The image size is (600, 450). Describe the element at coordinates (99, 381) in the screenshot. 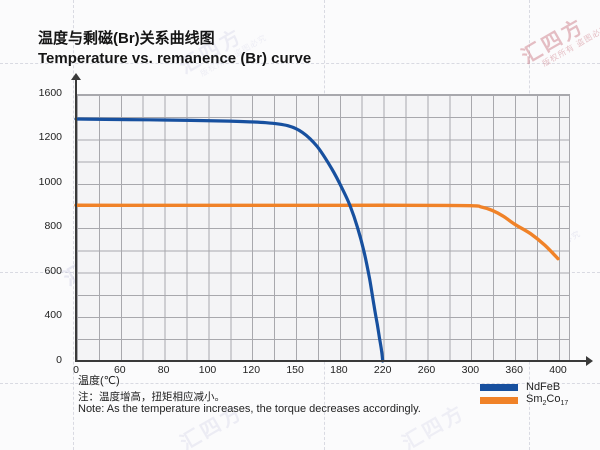

I see `x-axis-title: 温度(℃)` at that location.